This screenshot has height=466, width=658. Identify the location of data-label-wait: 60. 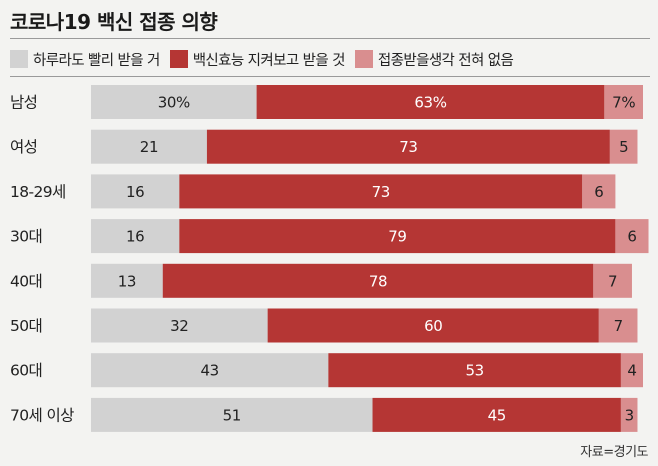
(433, 326).